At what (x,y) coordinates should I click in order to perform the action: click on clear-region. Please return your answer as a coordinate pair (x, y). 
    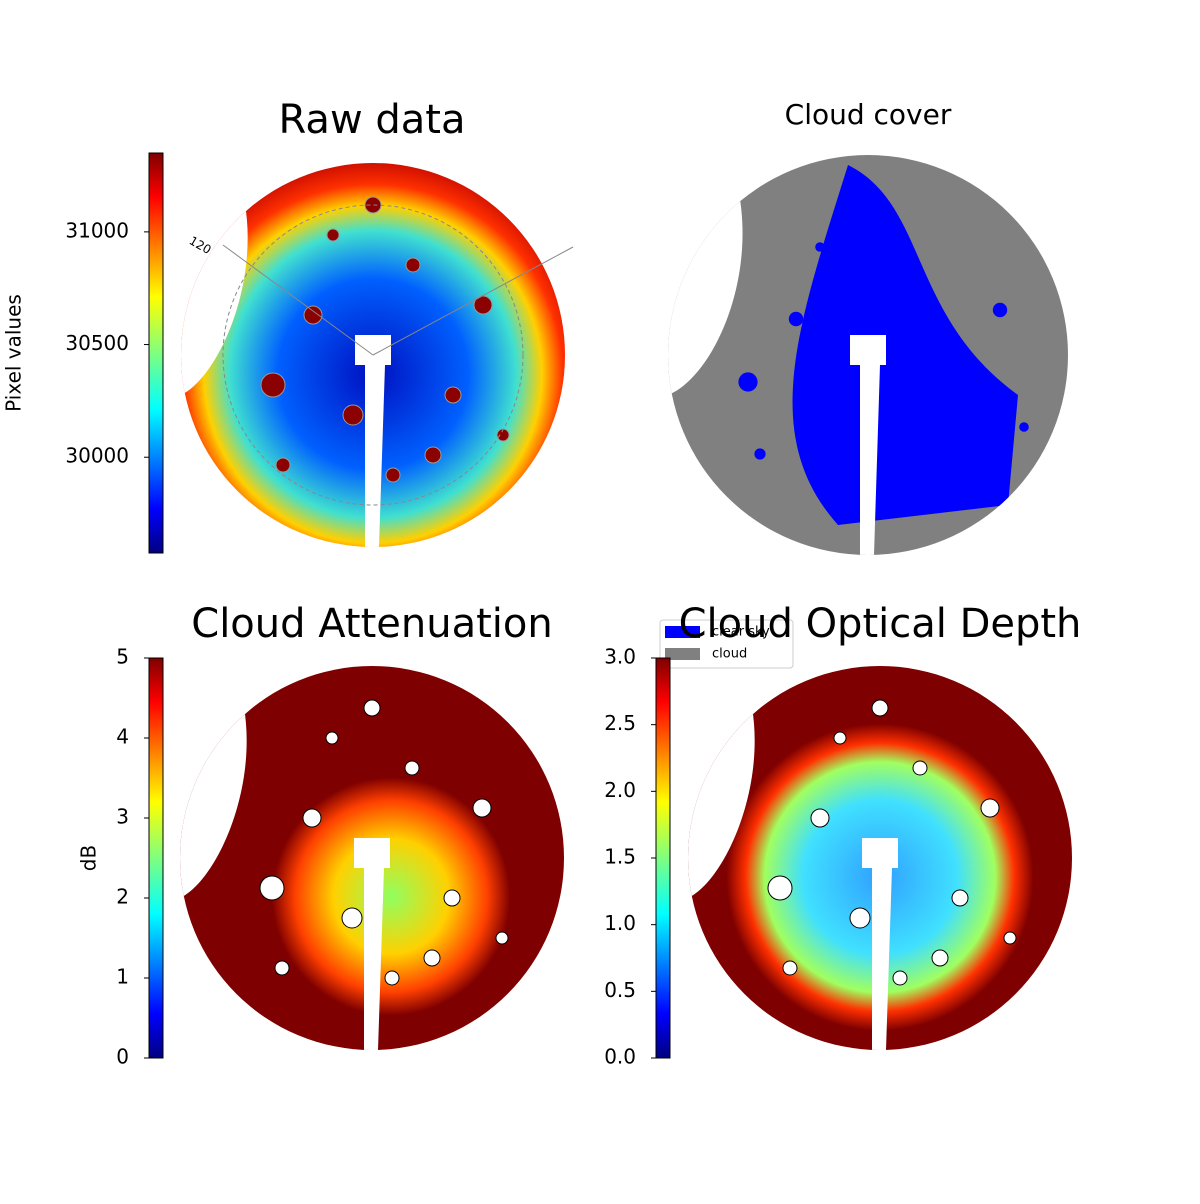
    Looking at the image, I should click on (905, 345).